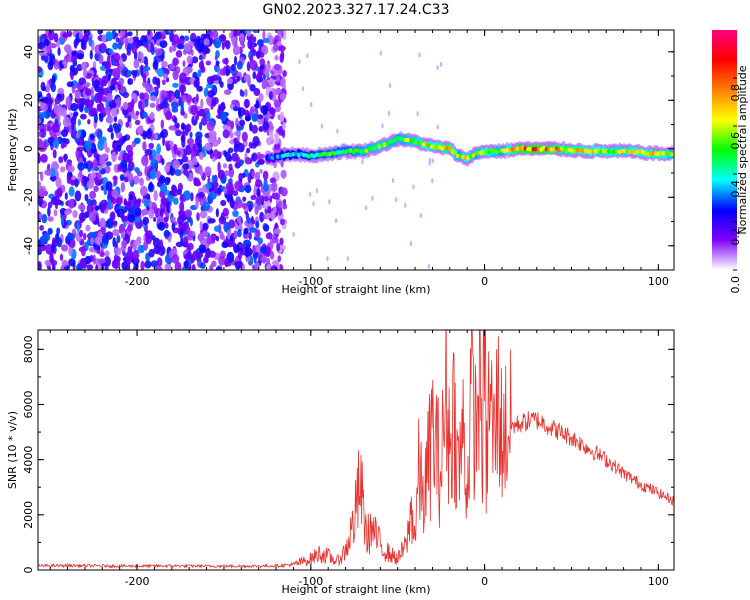 The image size is (750, 600). Describe the element at coordinates (310, 281) in the screenshot. I see `x-tick-label: -100` at that location.